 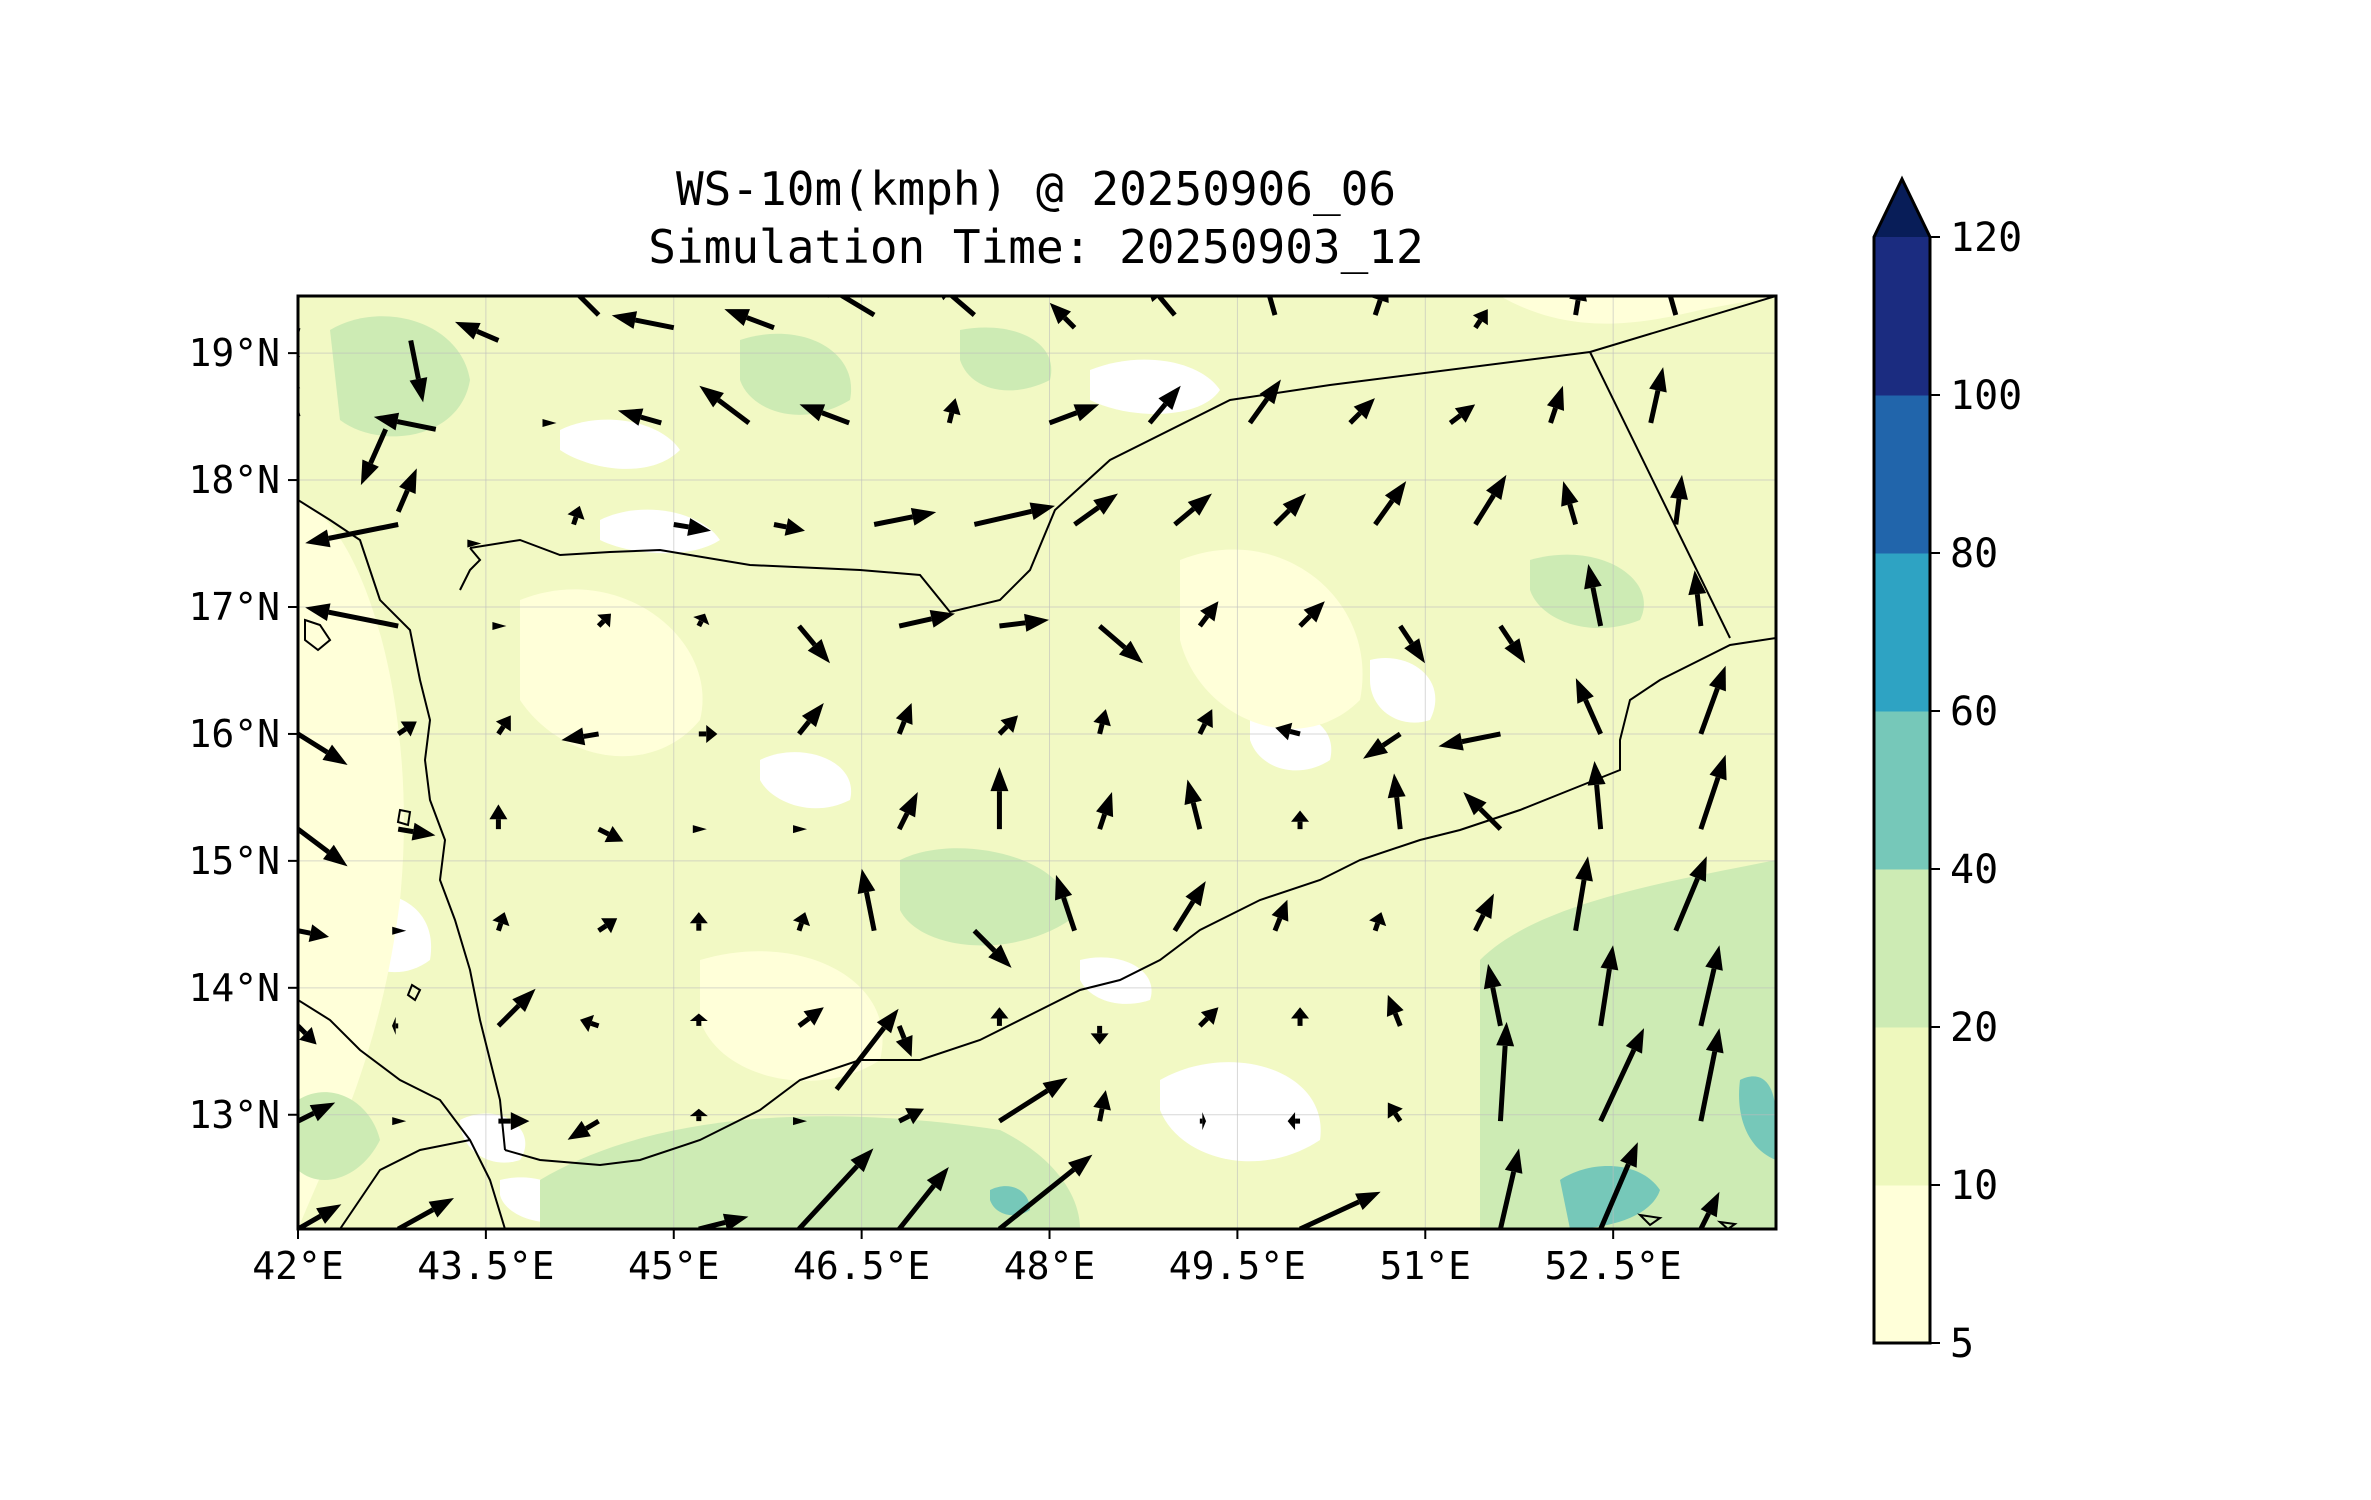 I want to click on colorbar-tick-label: 40, so click(x=1974, y=870).